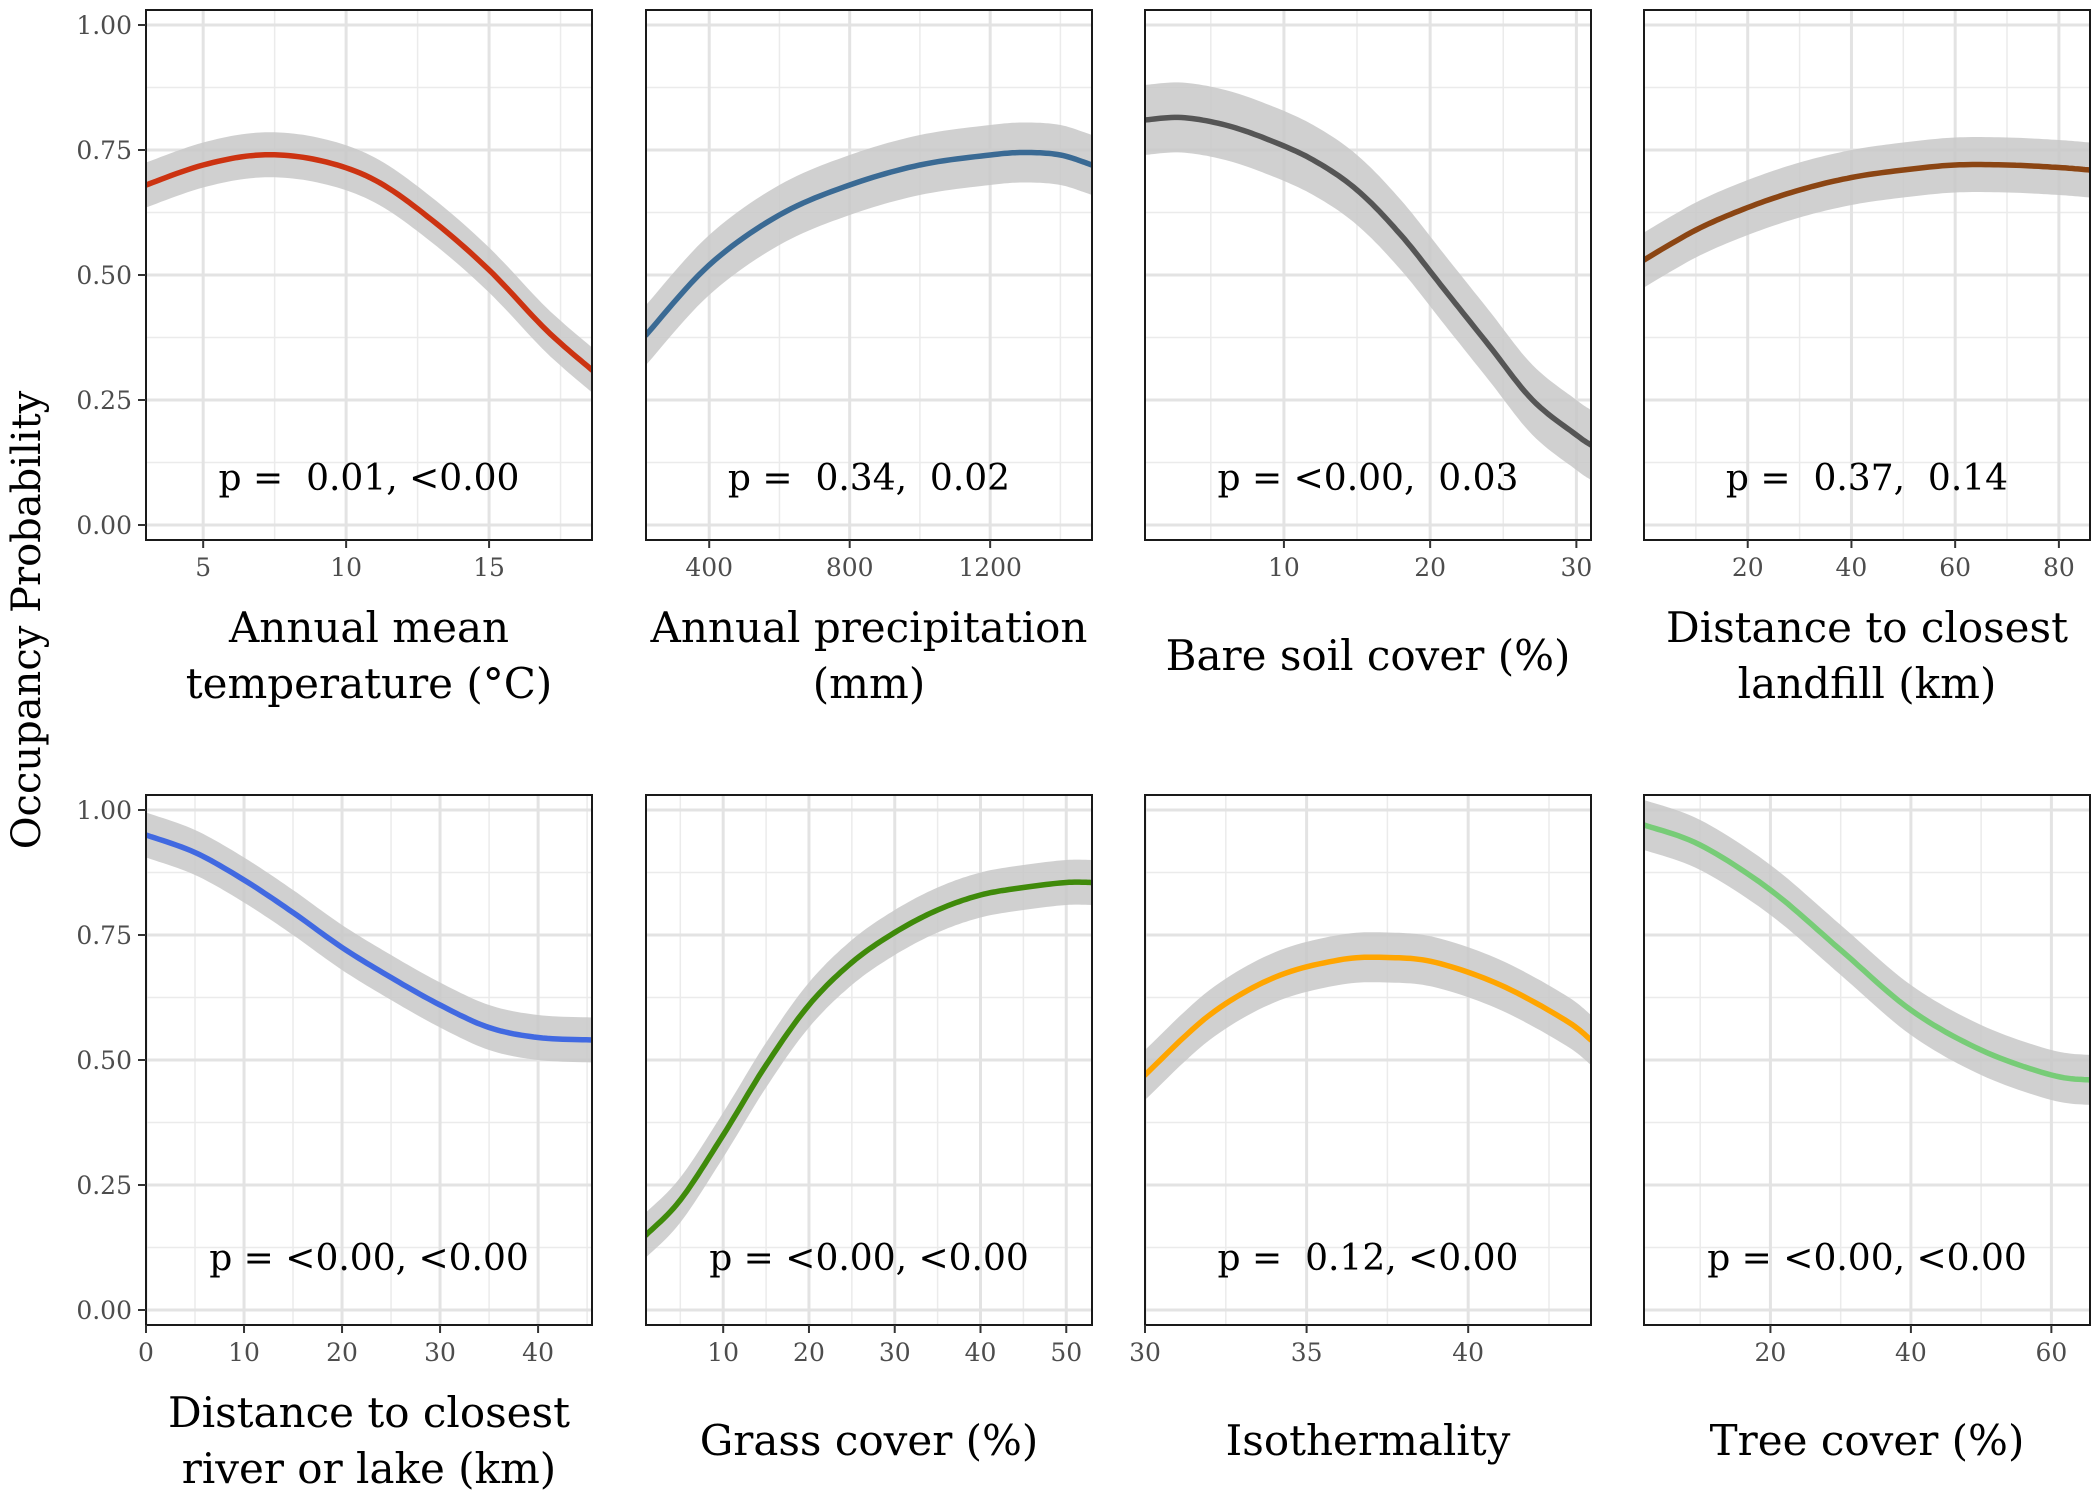 The image size is (2100, 1500). What do you see at coordinates (1307, 1352) in the screenshot?
I see `x-tick-label: 35` at bounding box center [1307, 1352].